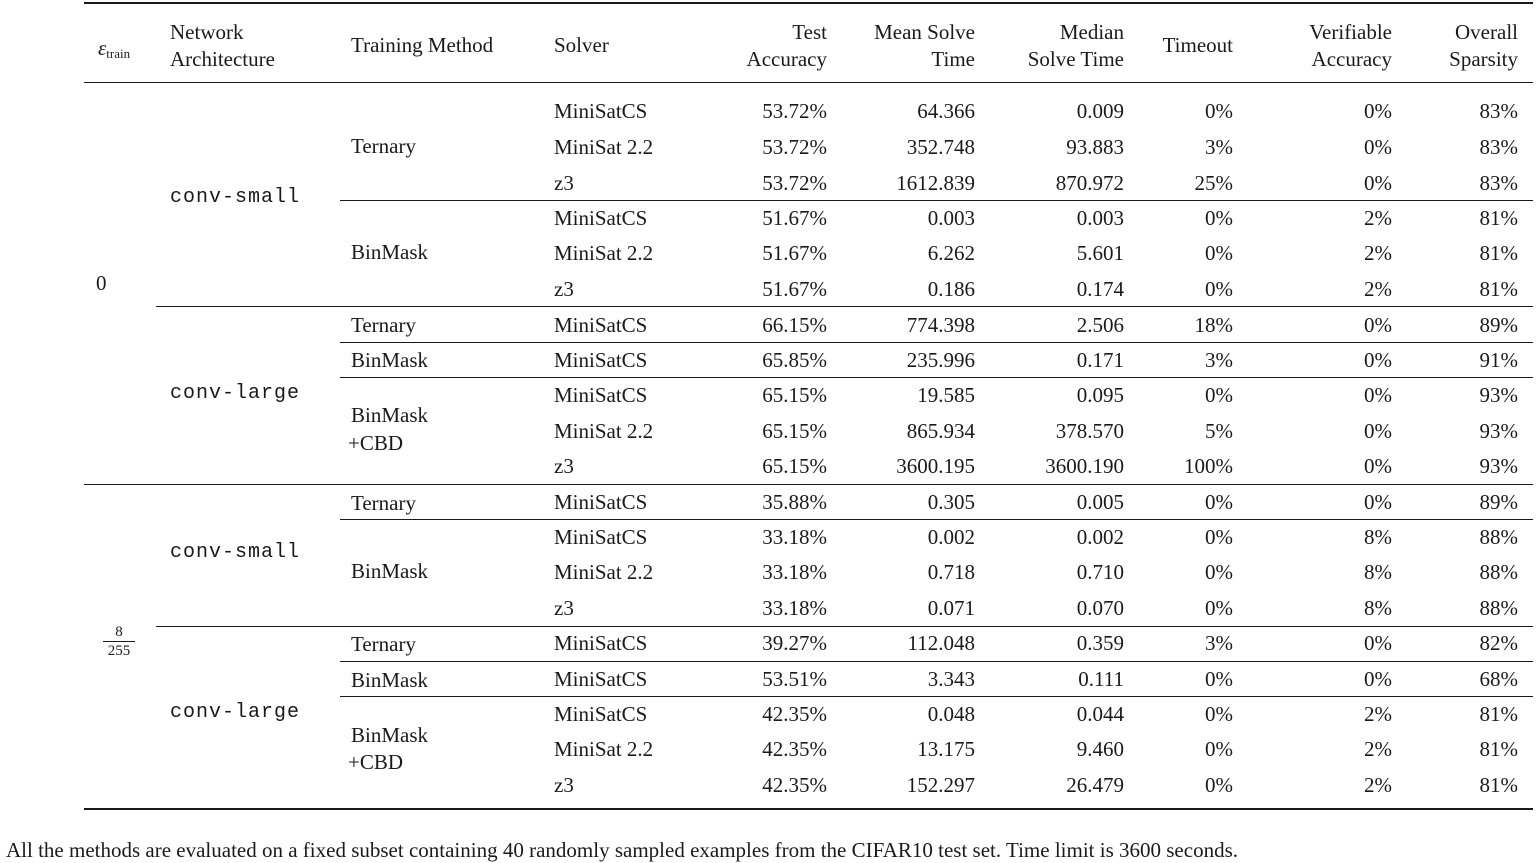 The height and width of the screenshot is (863, 1537). I want to click on header-epsilon-train: εtrain, so click(114, 51).